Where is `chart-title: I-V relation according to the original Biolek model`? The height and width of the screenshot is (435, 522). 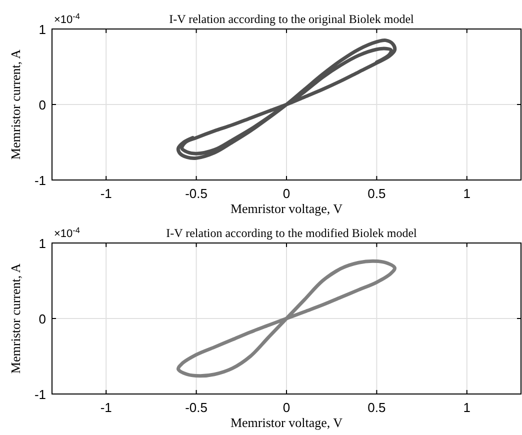 chart-title: I-V relation according to the original Biolek model is located at coordinates (292, 19).